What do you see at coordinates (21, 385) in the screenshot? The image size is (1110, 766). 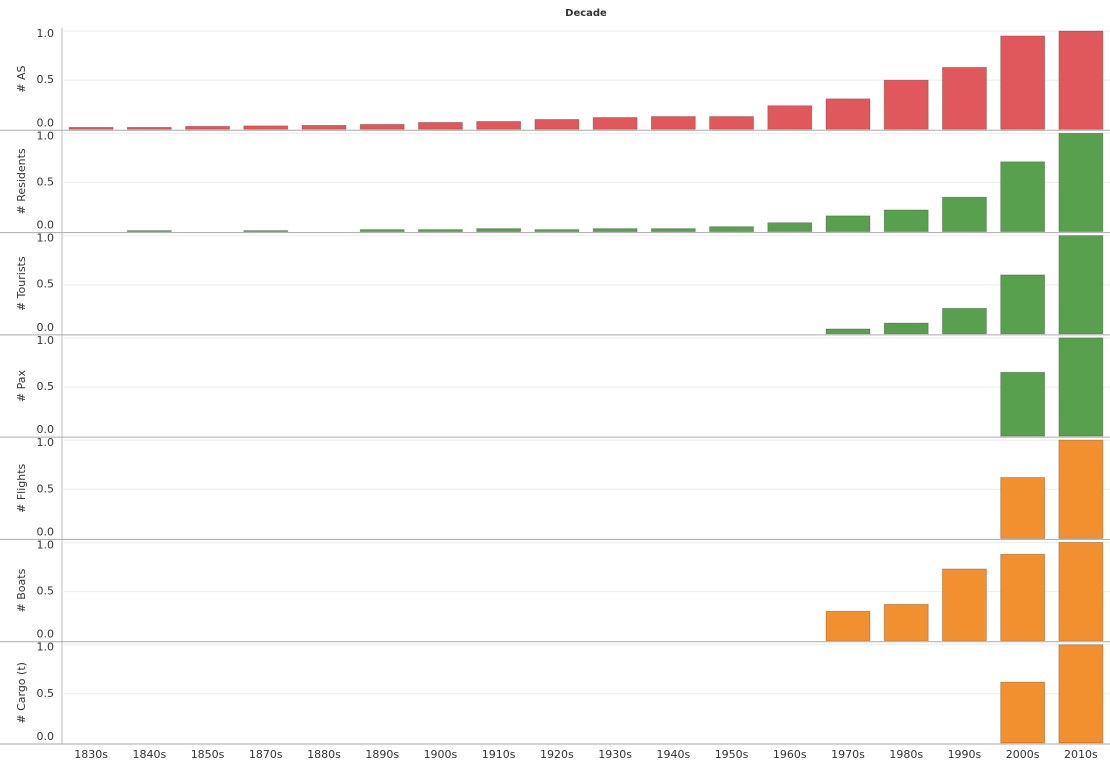 I see `panel-label: # Pax` at bounding box center [21, 385].